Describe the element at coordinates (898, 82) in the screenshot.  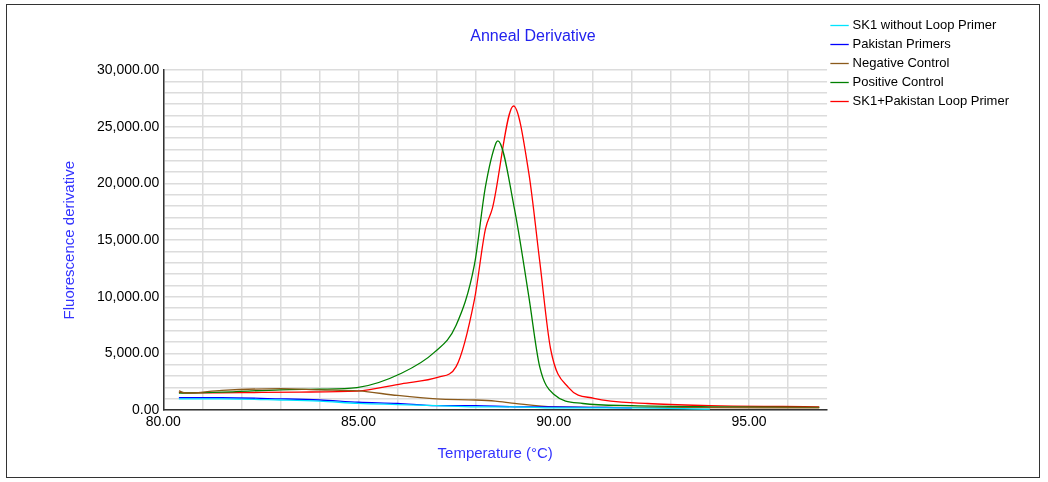
I see `legend-label: Positive Control` at that location.